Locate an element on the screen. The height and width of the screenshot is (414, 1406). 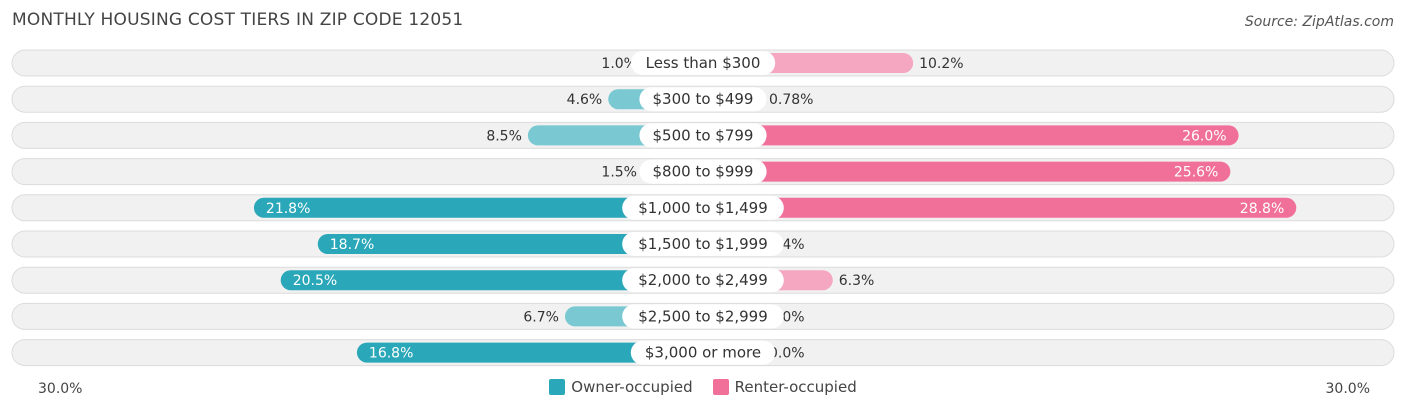
renter-value-label: 28.8% is located at coordinates (1262, 209).